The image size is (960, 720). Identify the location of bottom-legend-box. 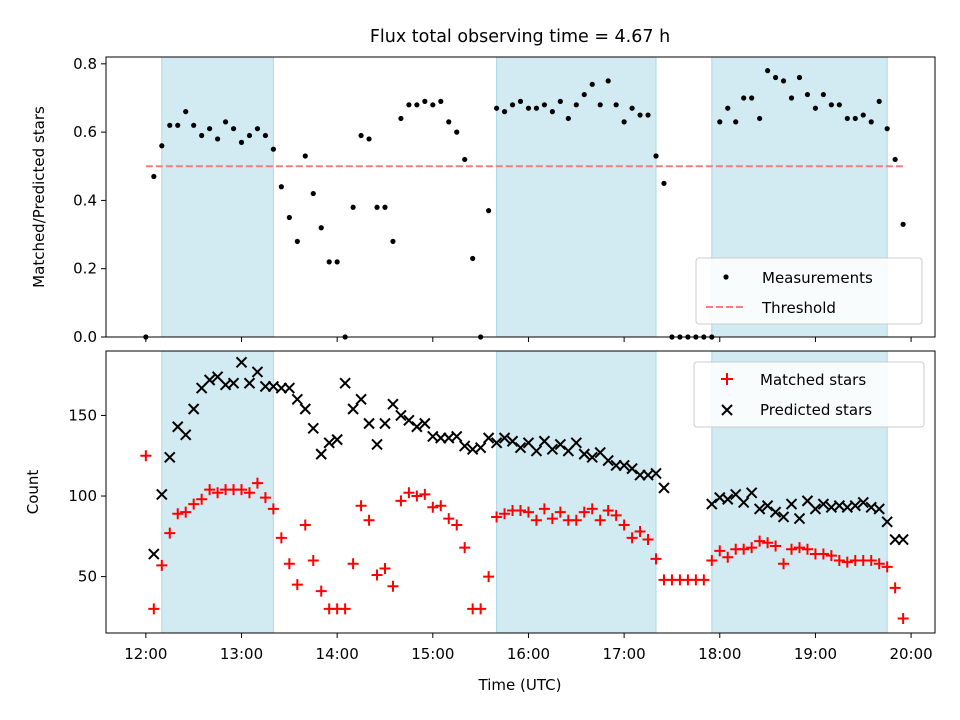
(809, 394).